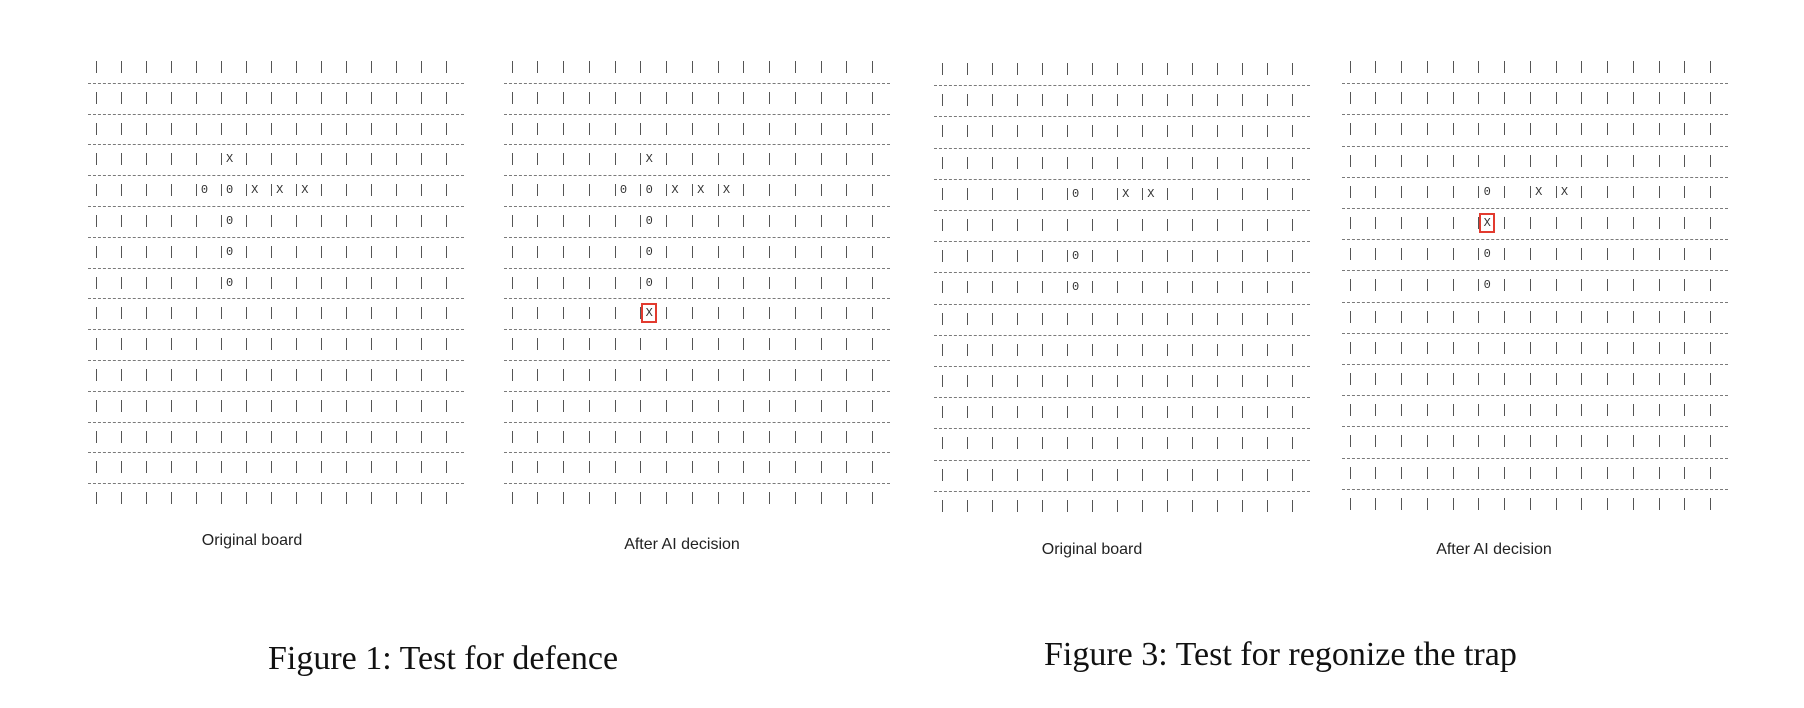  I want to click on board-label-after-ai: After AI decision, so click(1494, 549).